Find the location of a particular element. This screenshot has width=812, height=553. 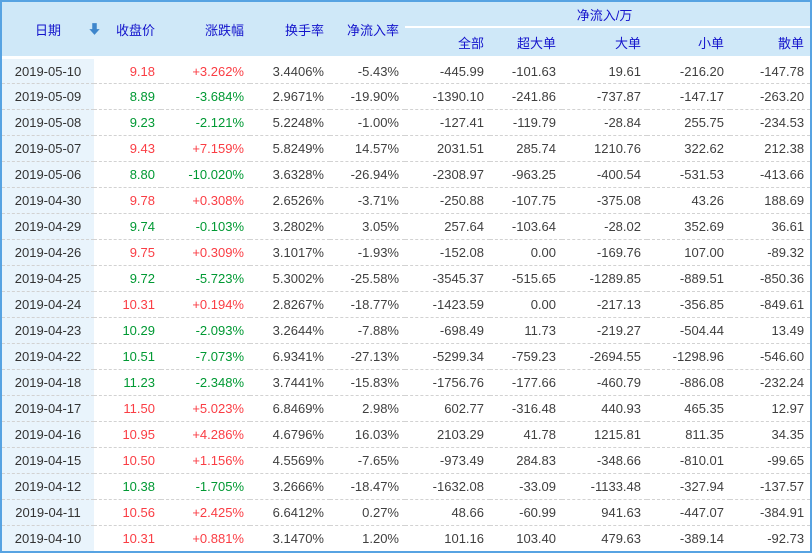

cell-inflow-all: 2031.51 is located at coordinates (447, 148).